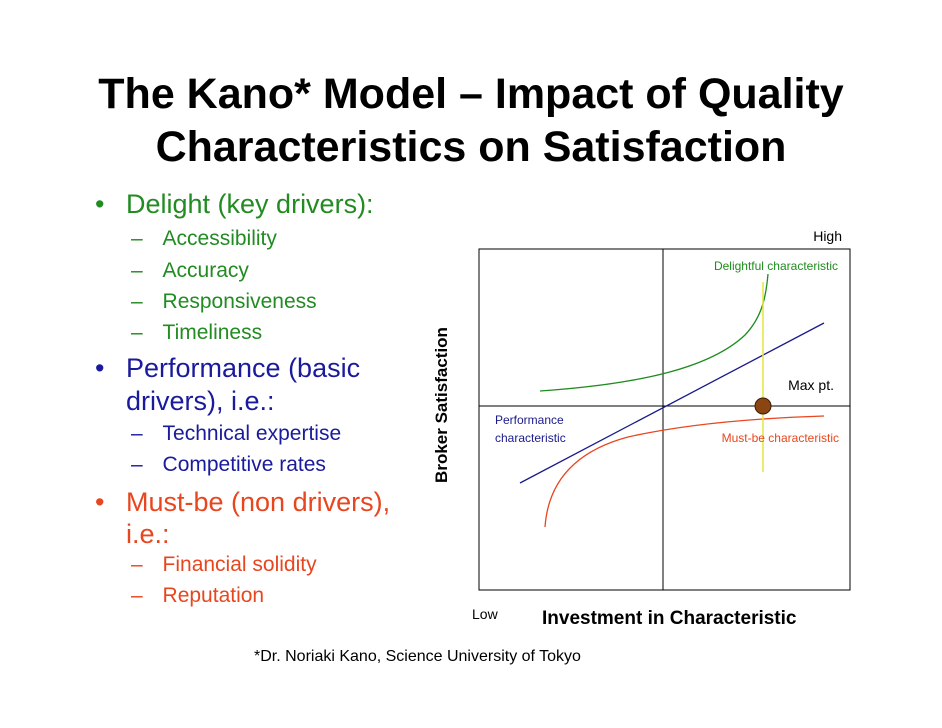 The image size is (942, 728). What do you see at coordinates (669, 618) in the screenshot?
I see `x-axis-label: Investment in Characteristic` at bounding box center [669, 618].